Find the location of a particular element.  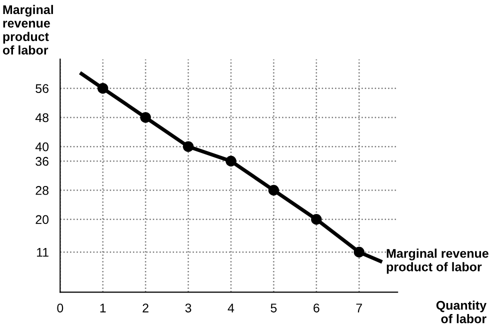

x-axis-title: Quantity of labor is located at coordinates (461, 312).